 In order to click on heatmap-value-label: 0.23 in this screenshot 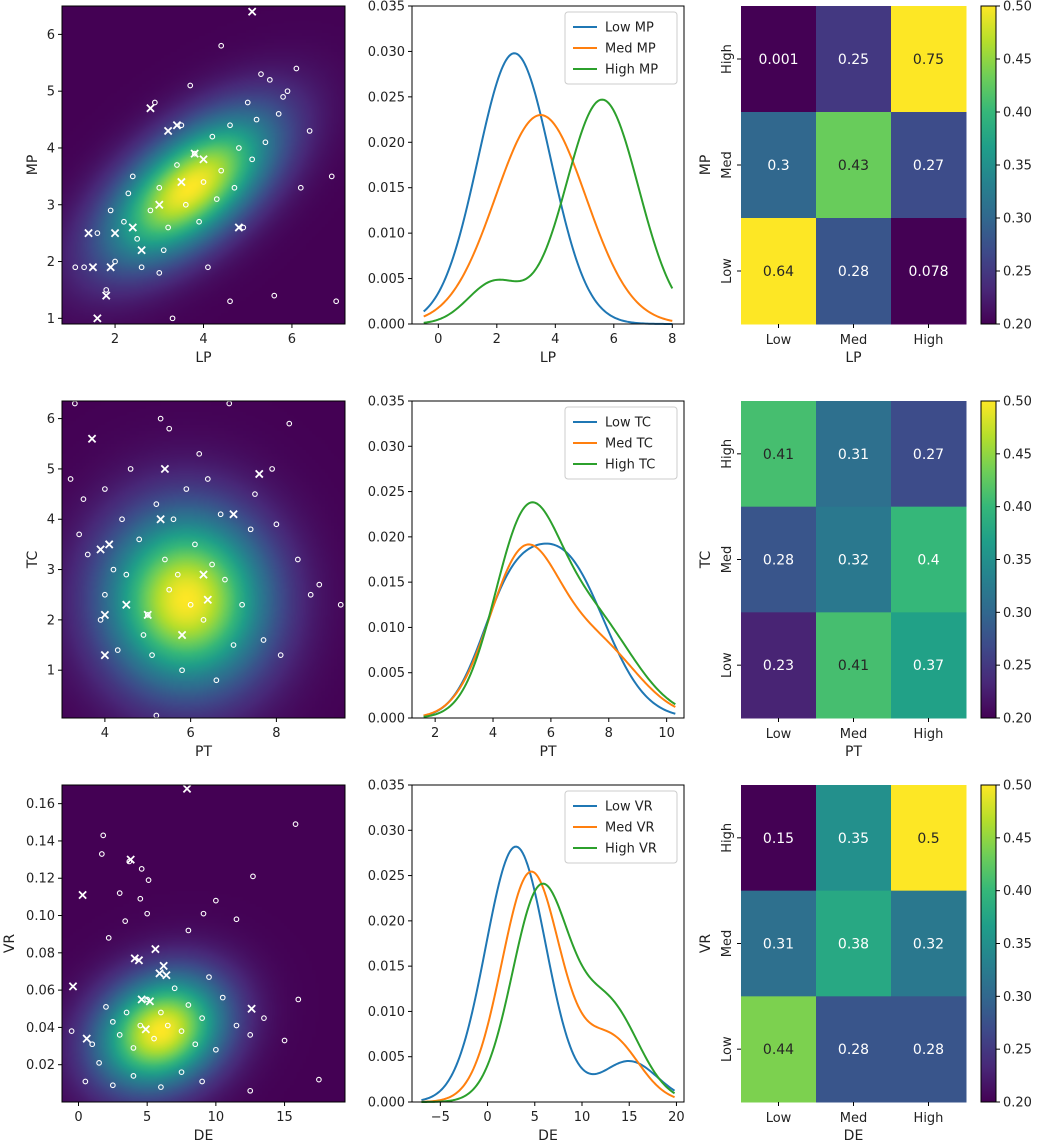, I will do `click(778, 666)`.